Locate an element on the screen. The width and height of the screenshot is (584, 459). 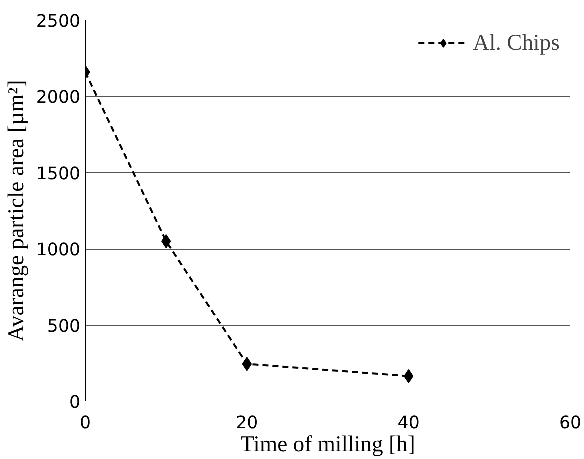
x-tick-label: 60 is located at coordinates (570, 424).